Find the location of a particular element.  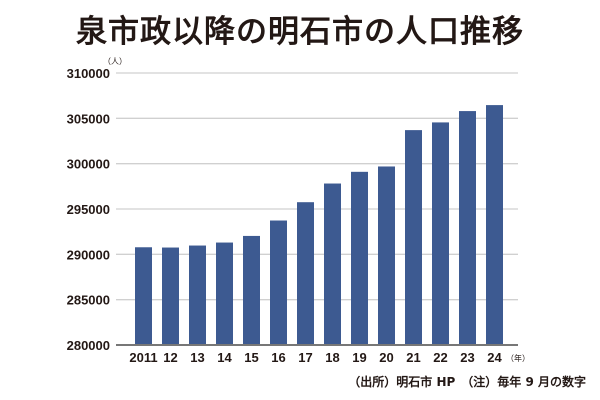

x-tick-label: 20 is located at coordinates (386, 357).